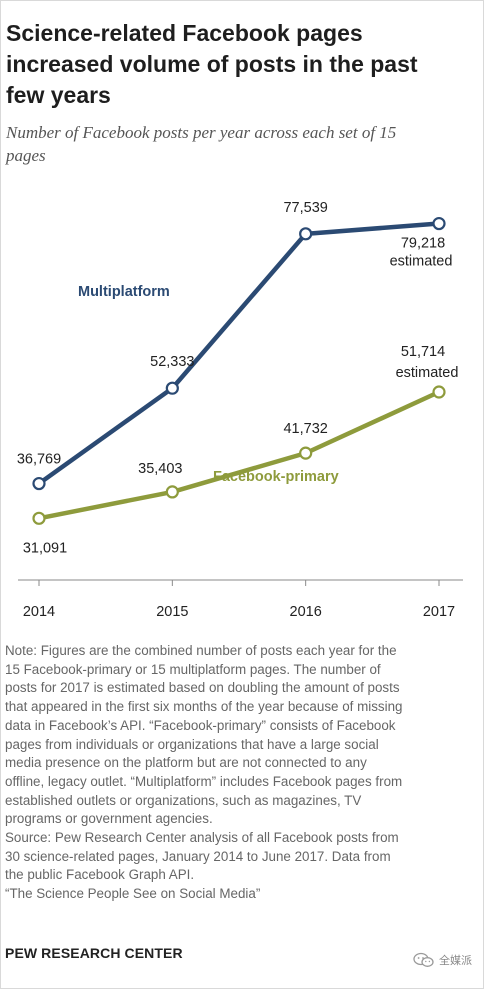  What do you see at coordinates (305, 208) in the screenshot?
I see `data-label: 77,539` at bounding box center [305, 208].